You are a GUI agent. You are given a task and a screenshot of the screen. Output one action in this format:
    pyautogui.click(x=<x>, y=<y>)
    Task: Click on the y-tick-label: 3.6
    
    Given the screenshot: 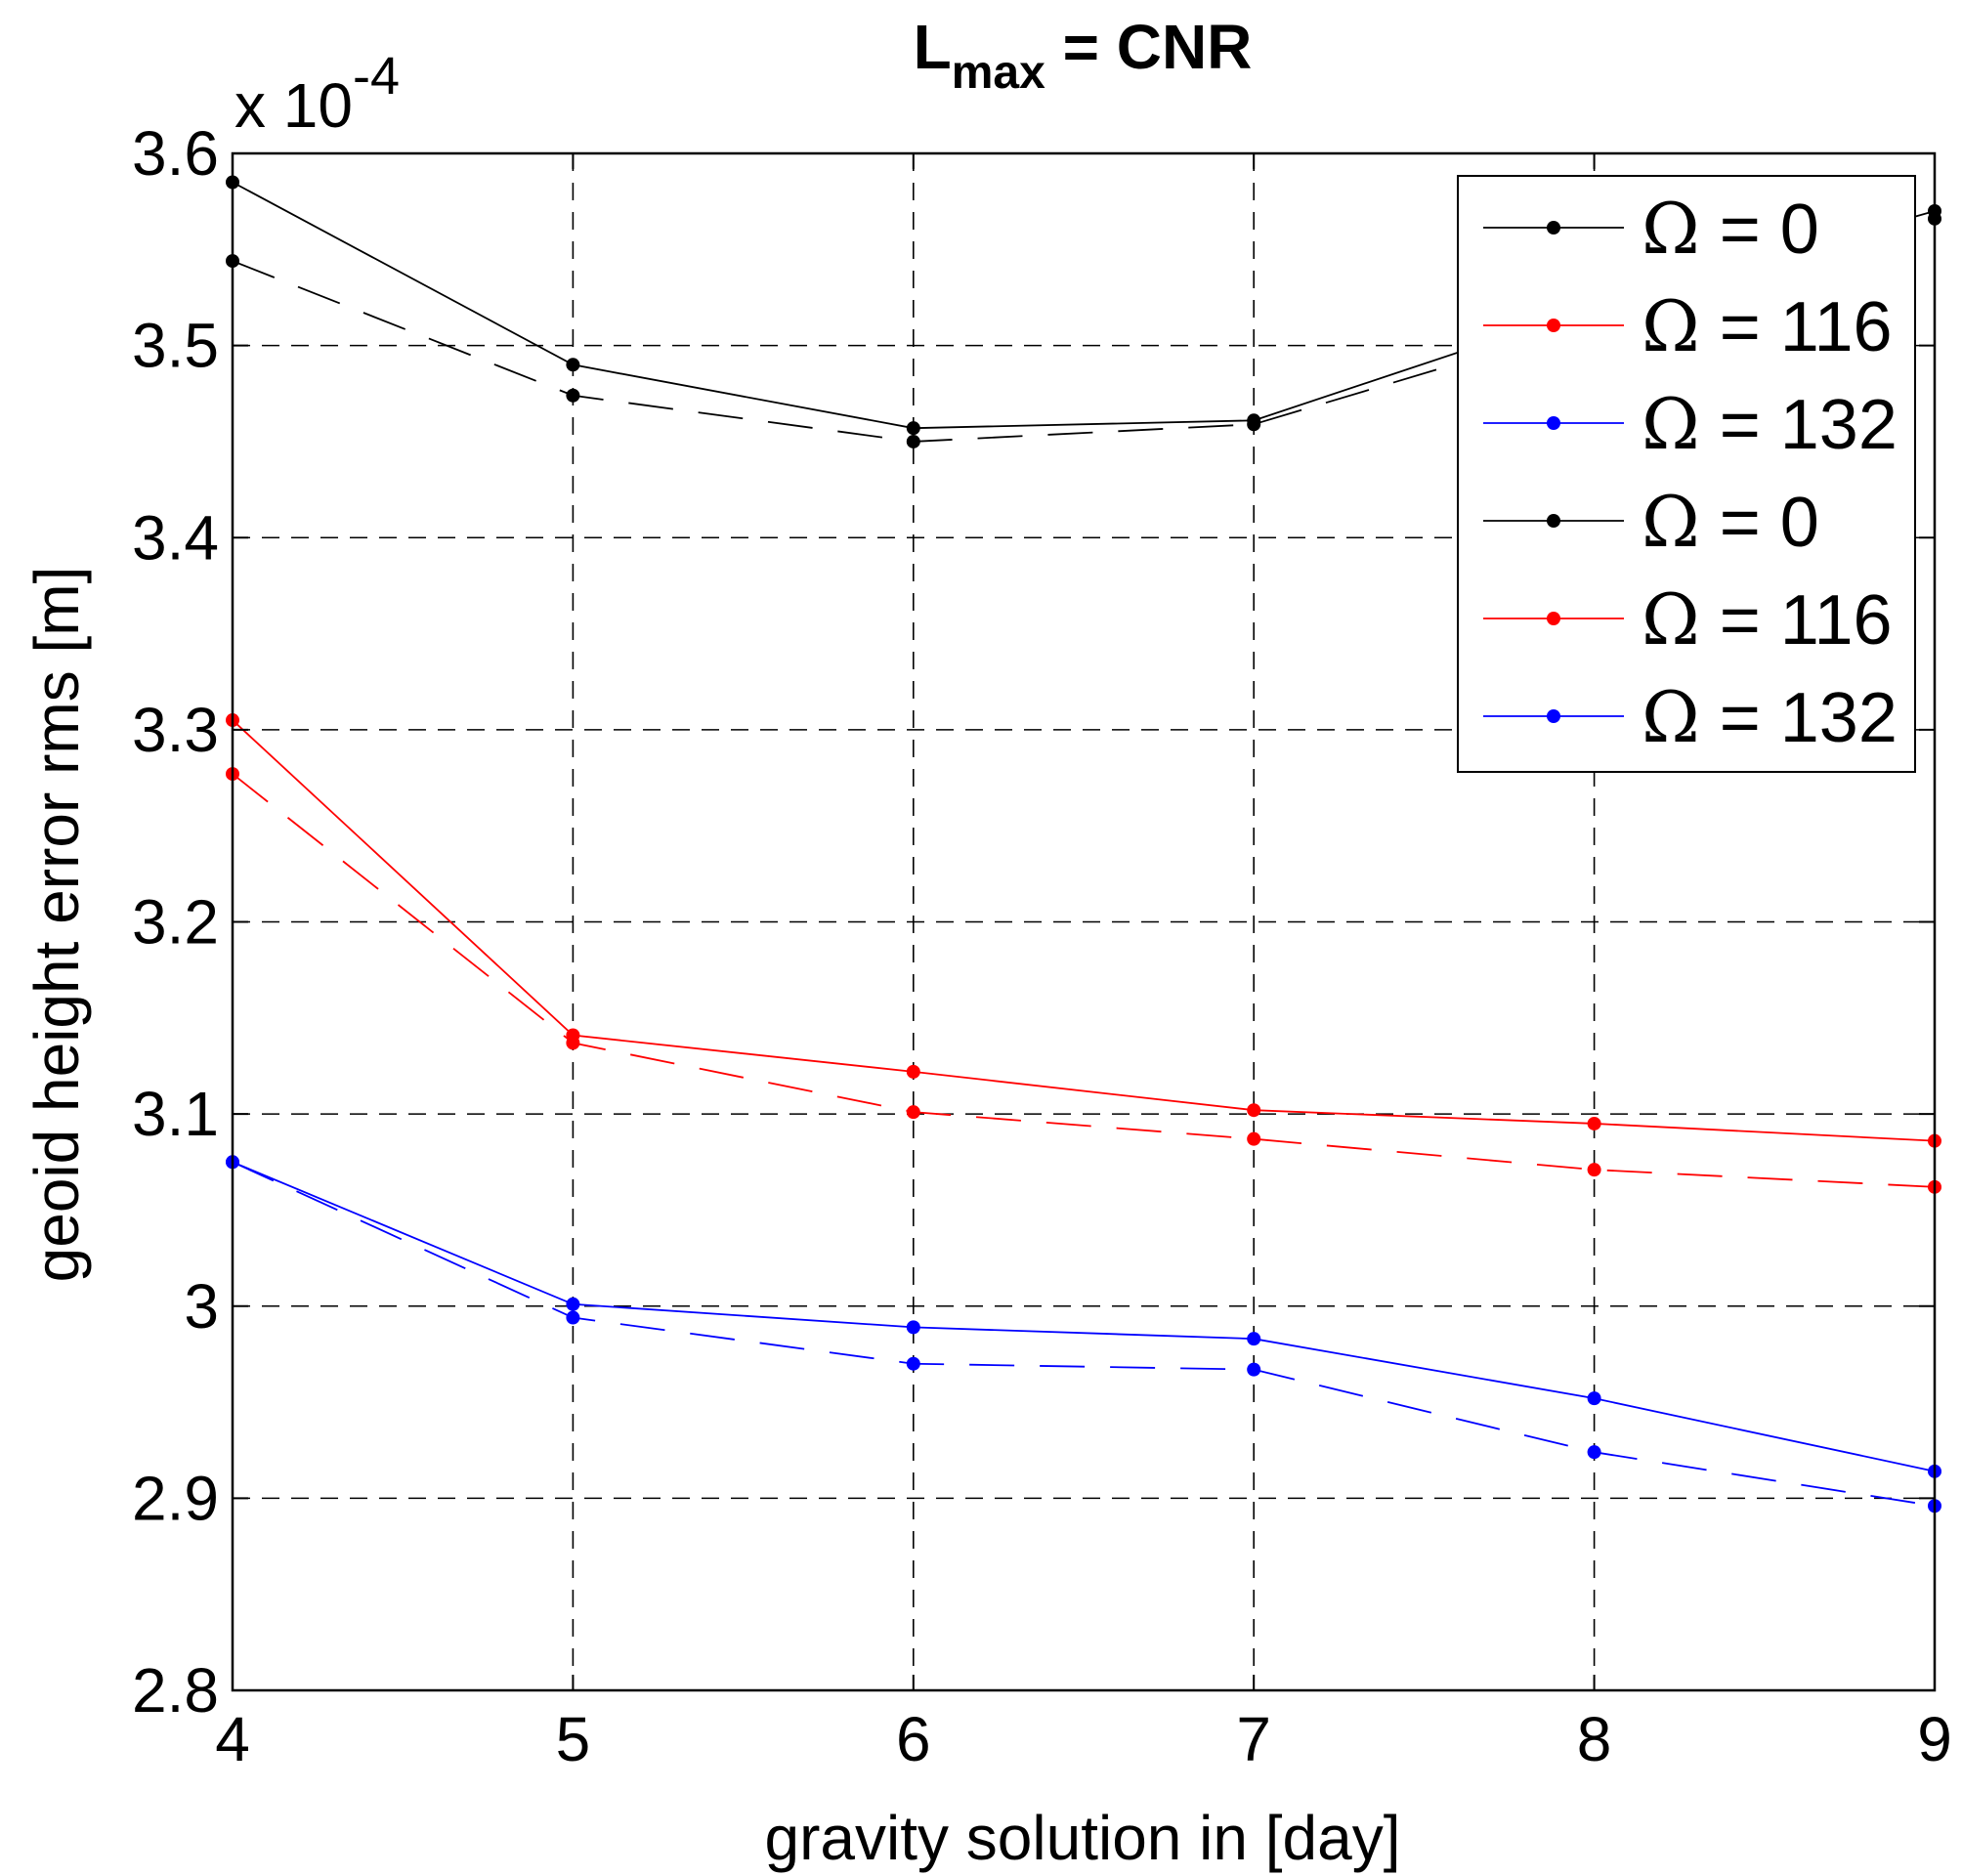 What is the action you would take?
    pyautogui.click(x=175, y=153)
    